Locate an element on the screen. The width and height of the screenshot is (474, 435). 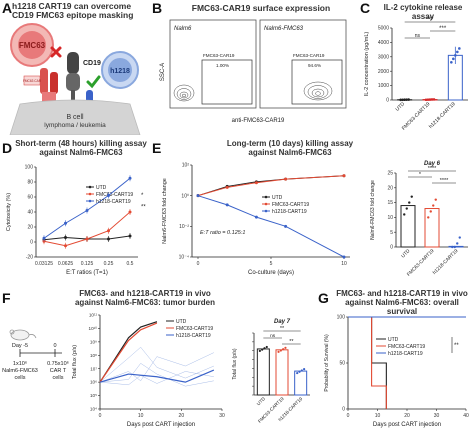
panel-g-ytick-label: 0 is located at coordinates (343, 410).